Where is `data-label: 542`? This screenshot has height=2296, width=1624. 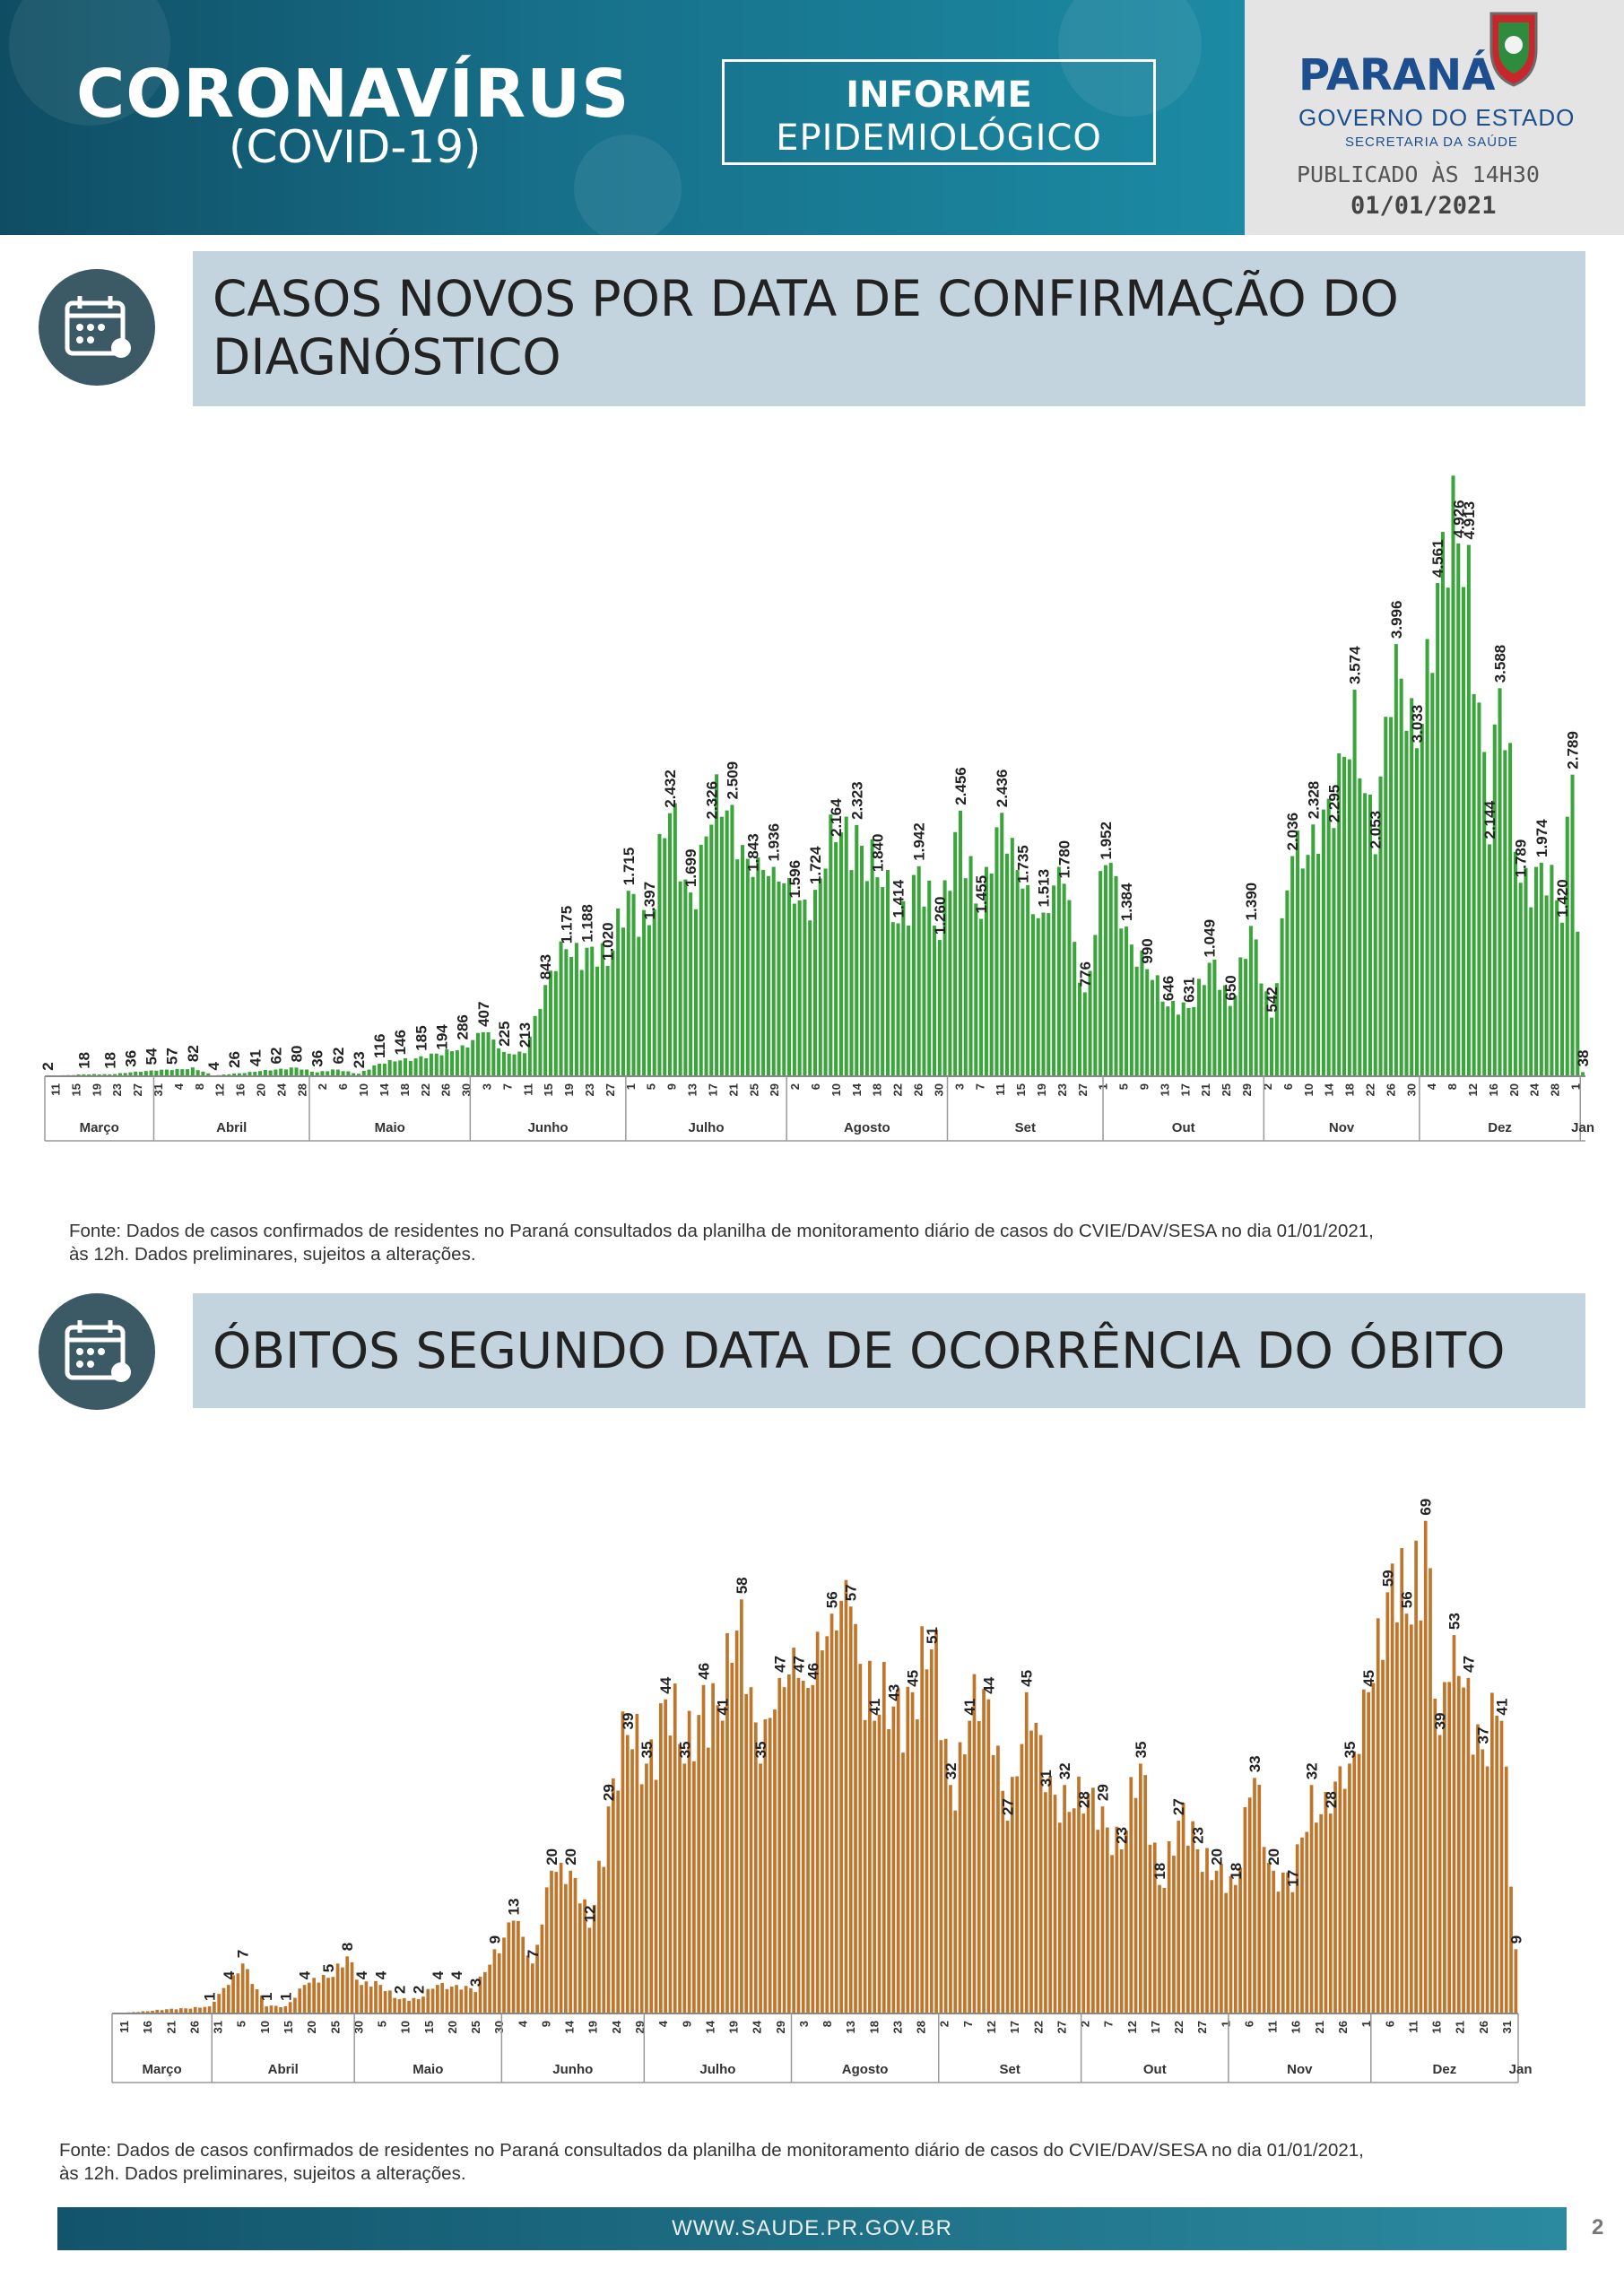 data-label: 542 is located at coordinates (1272, 999).